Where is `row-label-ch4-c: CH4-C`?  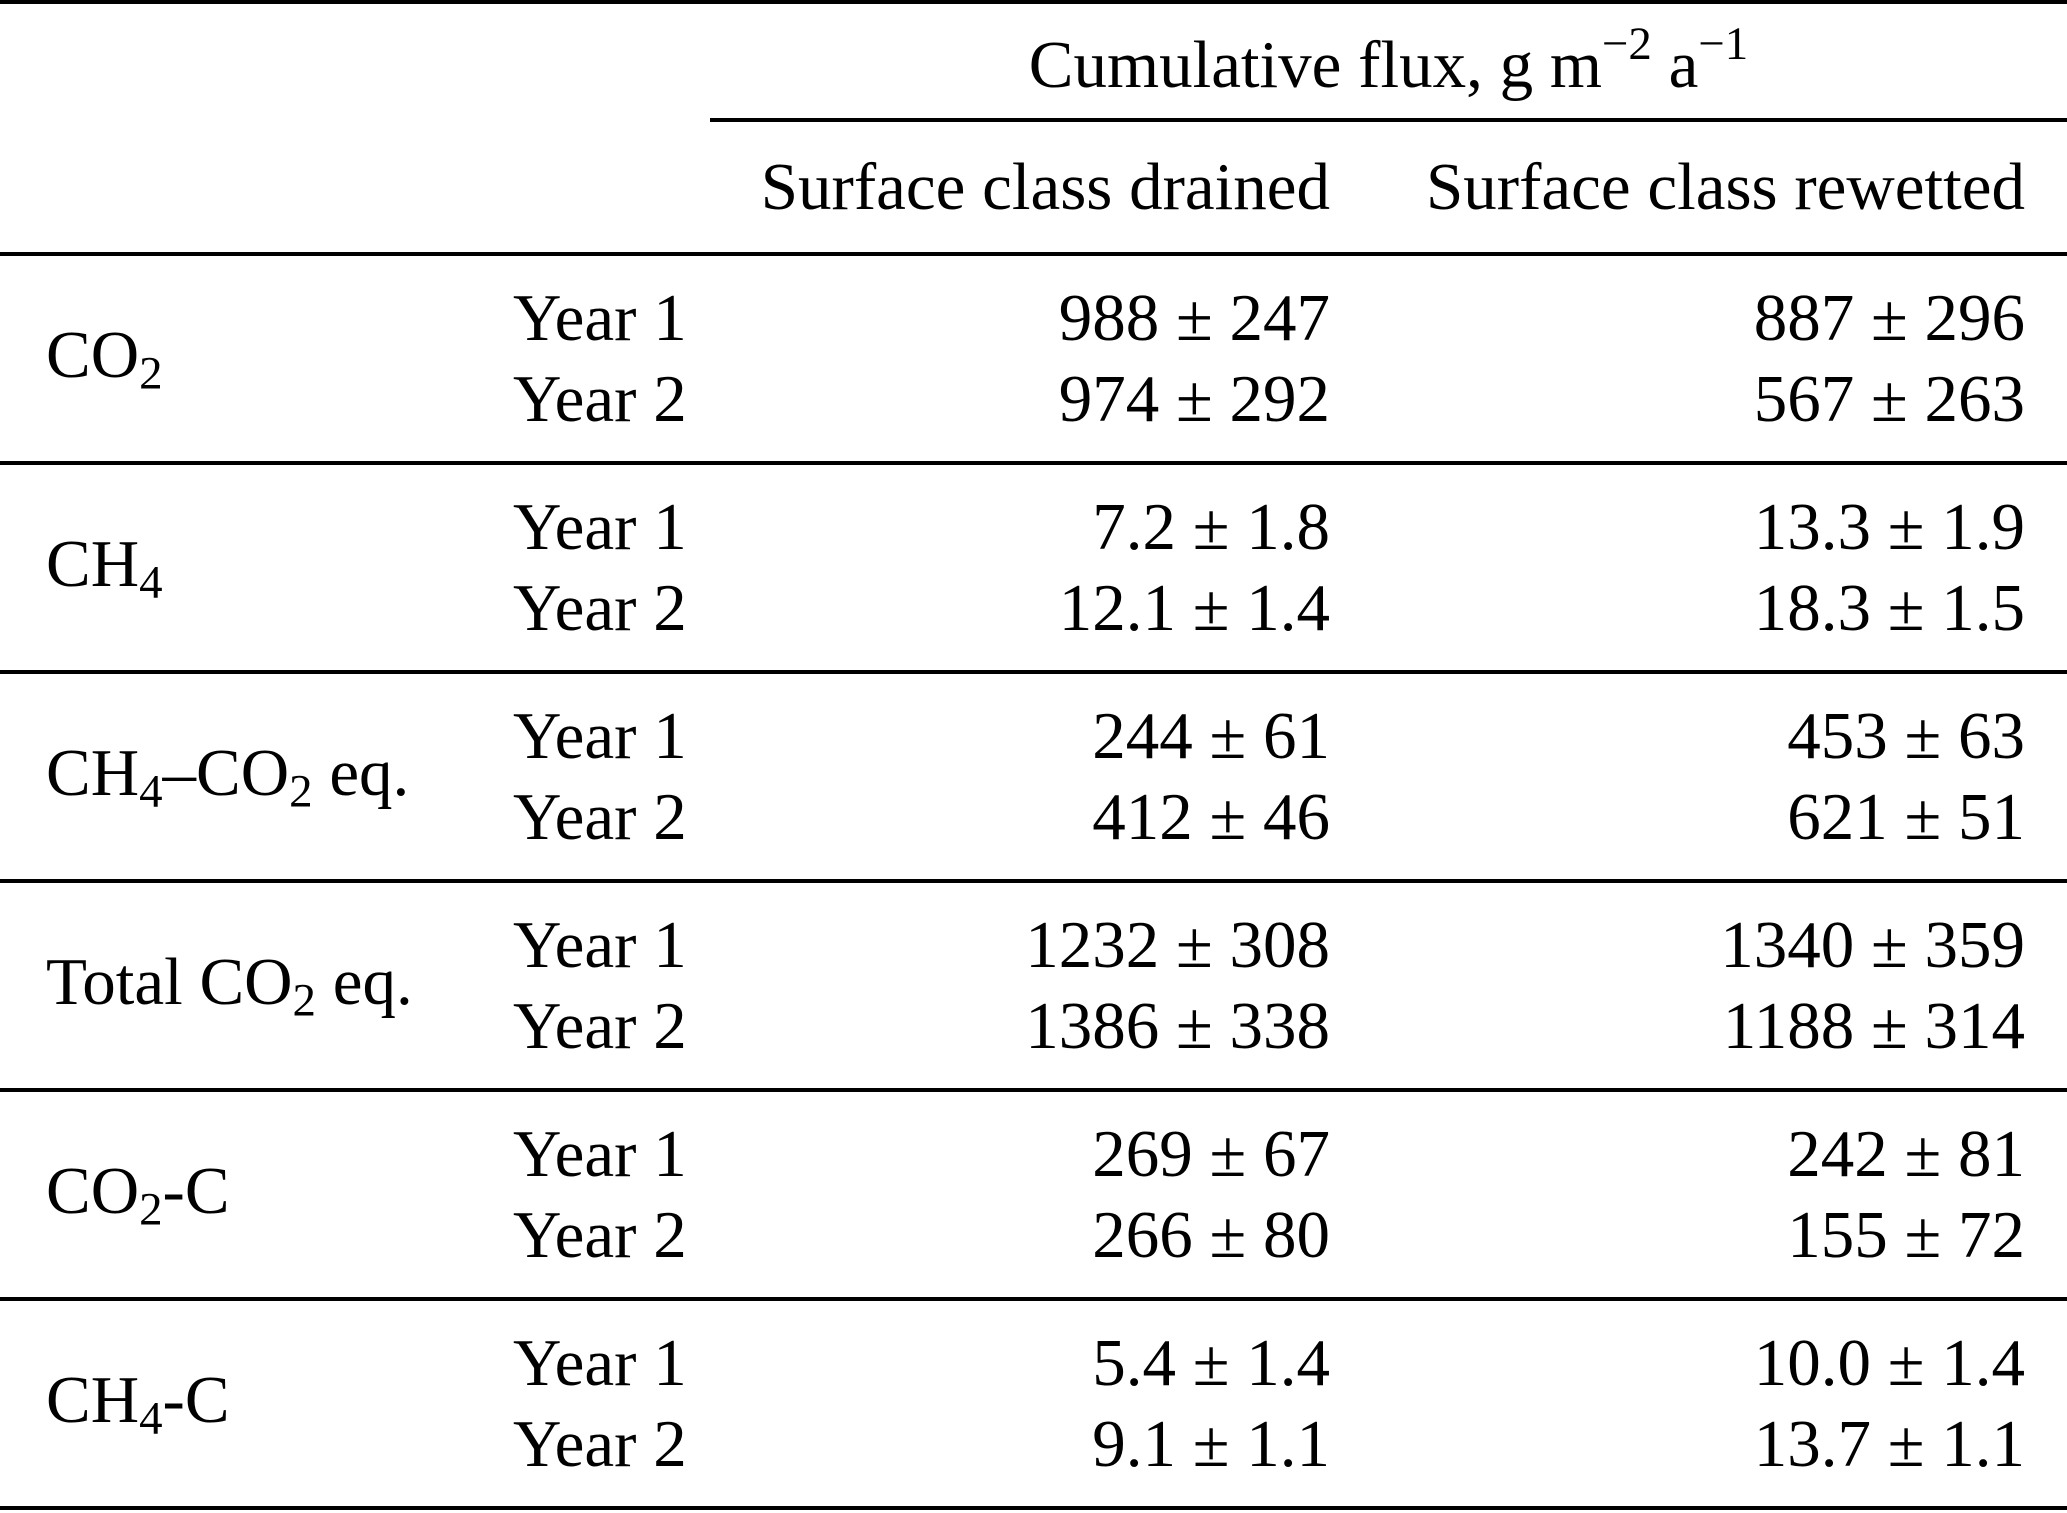 row-label-ch4-c: CH4-C is located at coordinates (245, 1404).